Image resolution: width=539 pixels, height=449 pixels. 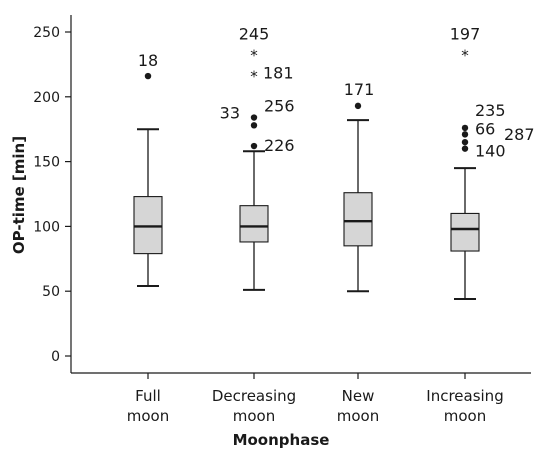 What do you see at coordinates (519, 134) in the screenshot?
I see `outlier-label: 287` at bounding box center [519, 134].